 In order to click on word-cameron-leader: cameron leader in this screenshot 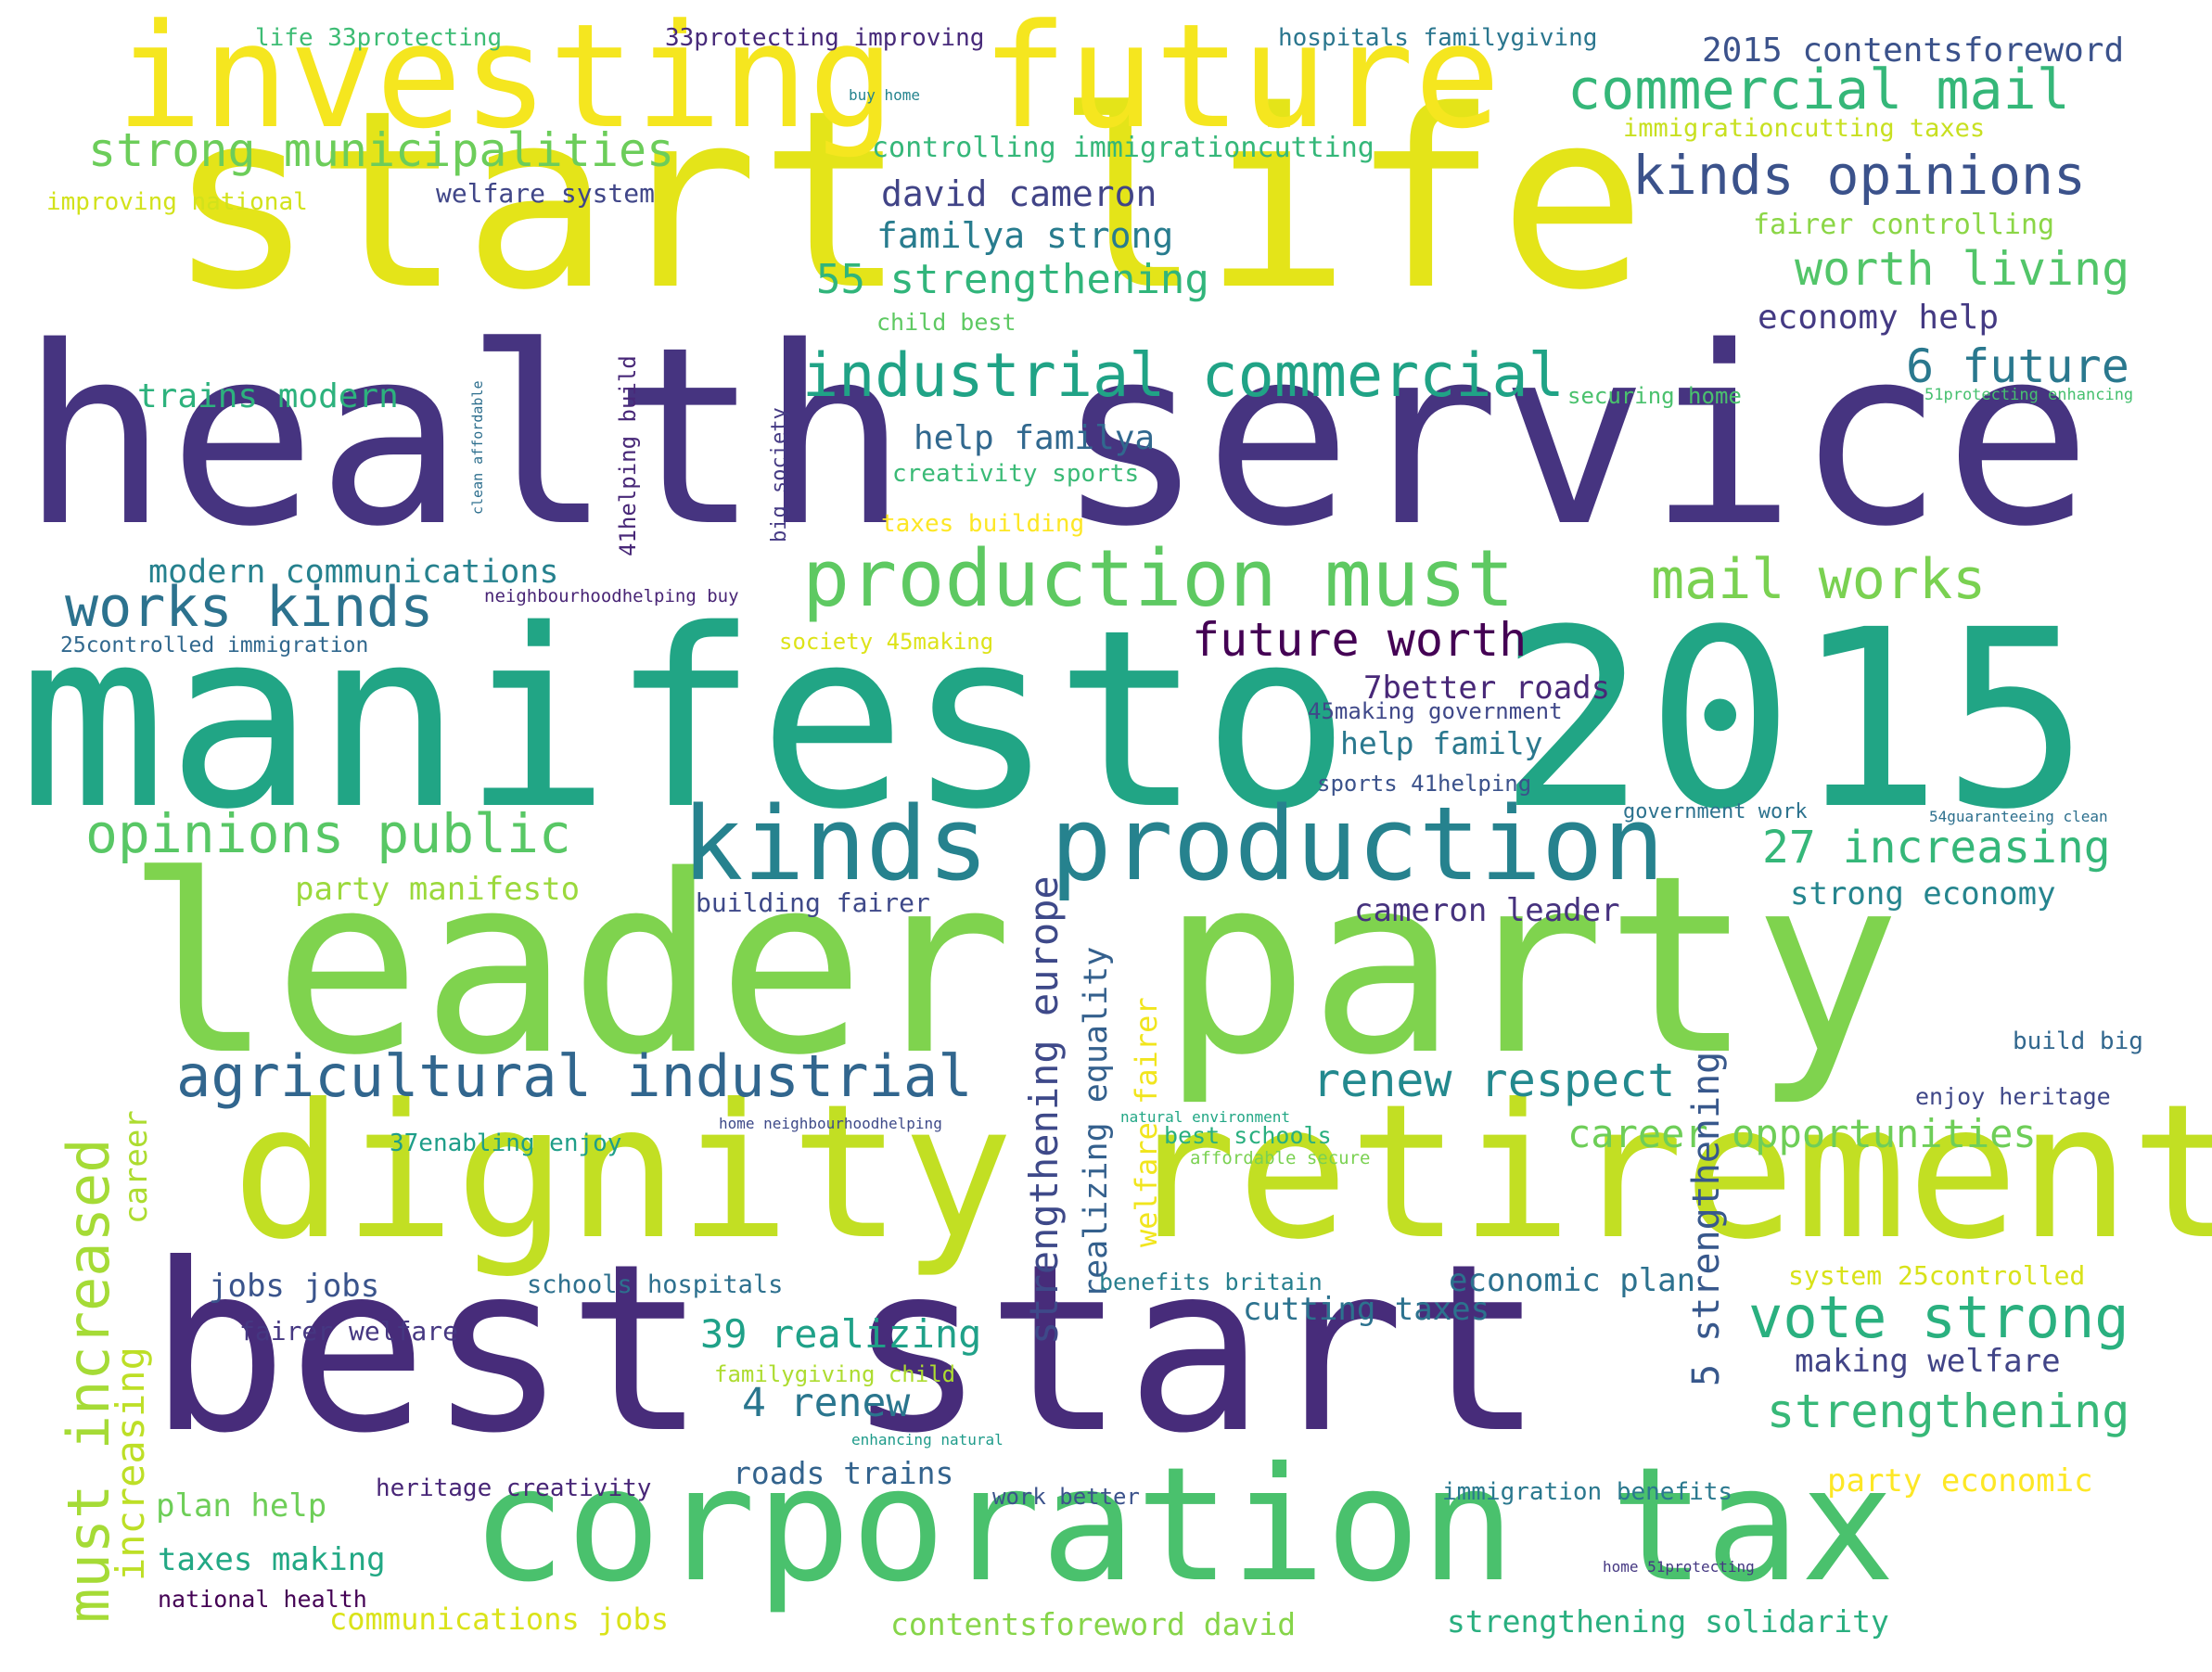, I will do `click(1487, 910)`.